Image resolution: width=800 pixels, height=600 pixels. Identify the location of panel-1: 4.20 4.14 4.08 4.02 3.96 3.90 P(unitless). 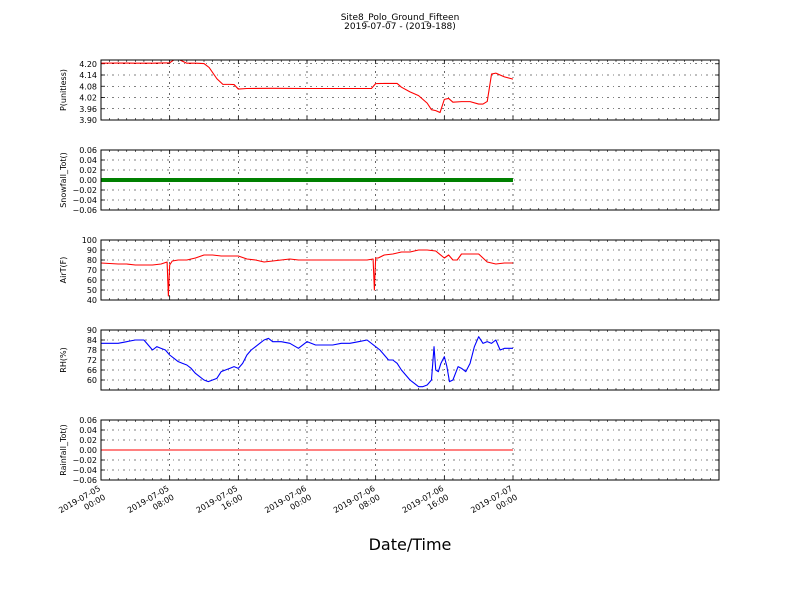
(389, 92).